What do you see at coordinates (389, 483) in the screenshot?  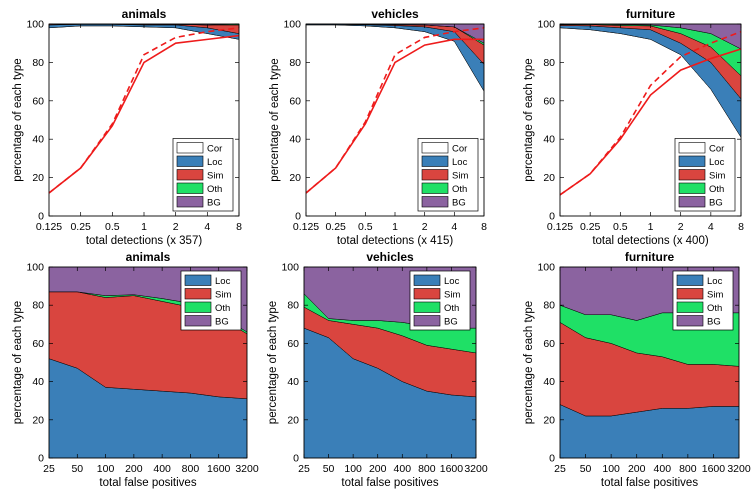 I see `x-axis-label-4: total false positives` at bounding box center [389, 483].